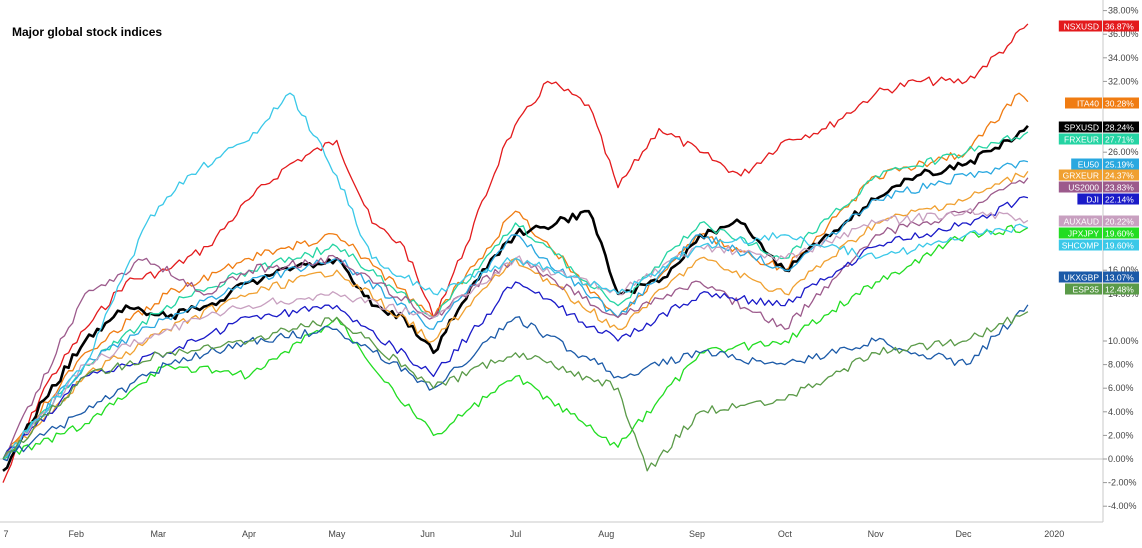 Image resolution: width=1142 pixels, height=548 pixels. Describe the element at coordinates (1084, 234) in the screenshot. I see `end-label-name: JPXJPY` at that location.